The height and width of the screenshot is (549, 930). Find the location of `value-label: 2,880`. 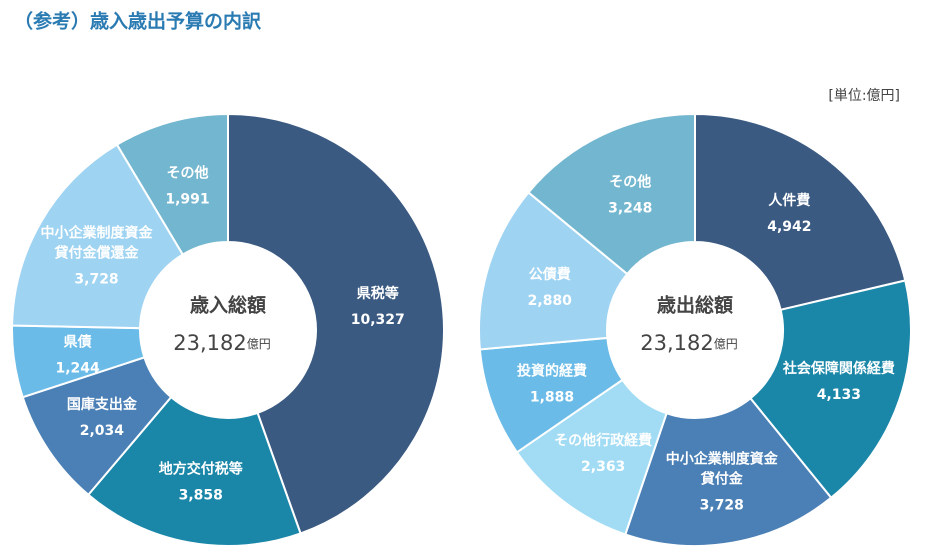

value-label: 2,880 is located at coordinates (550, 301).